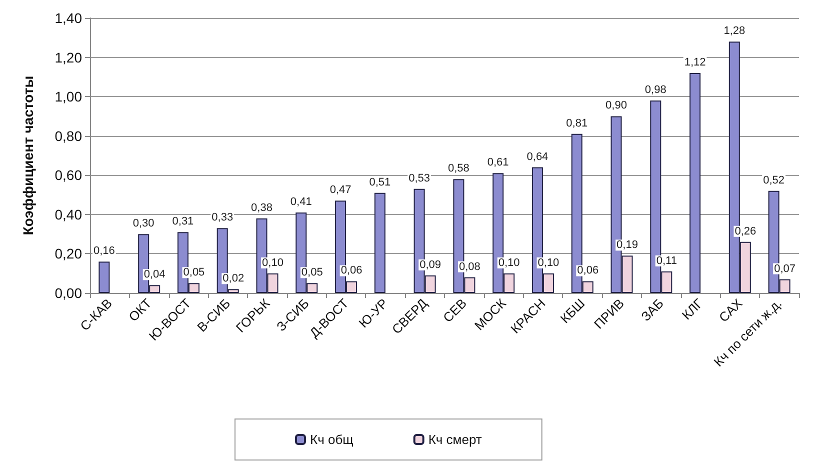 The height and width of the screenshot is (468, 819). I want to click on y-tick-label: 1,00, so click(68, 96).